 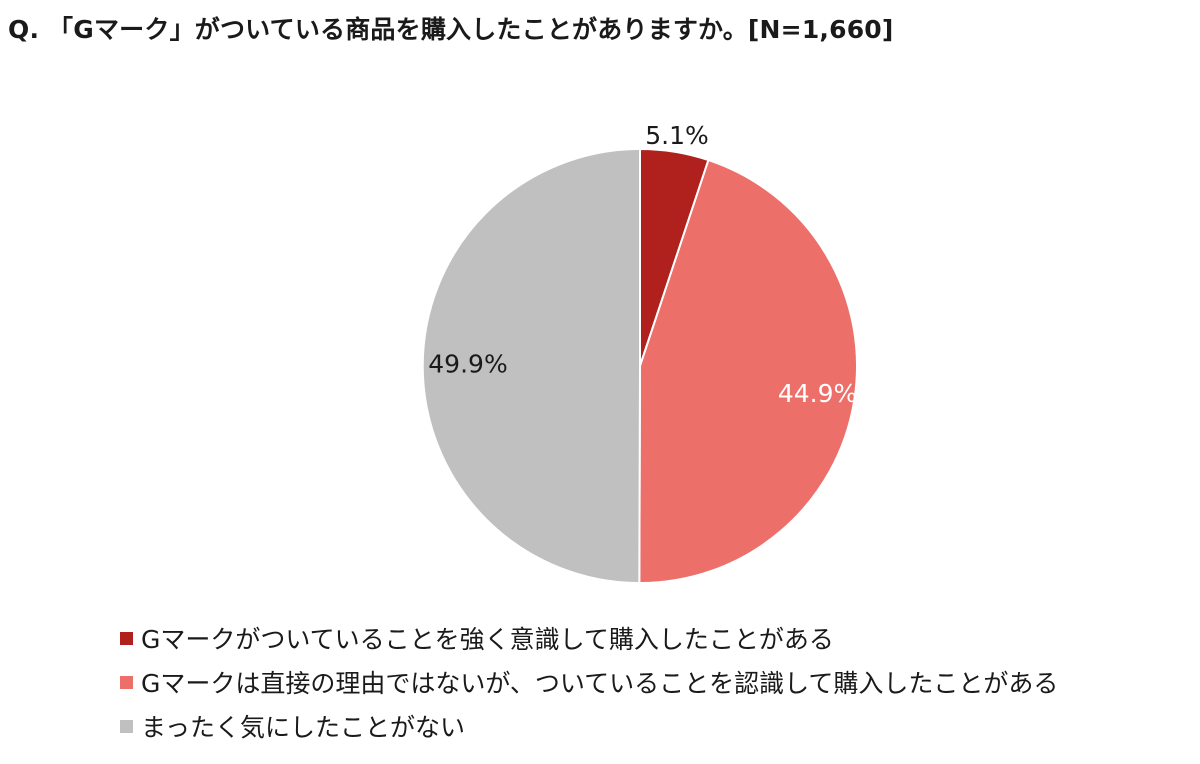 I want to click on legend-label-never: まったく気にしたことがない, so click(x=303, y=727).